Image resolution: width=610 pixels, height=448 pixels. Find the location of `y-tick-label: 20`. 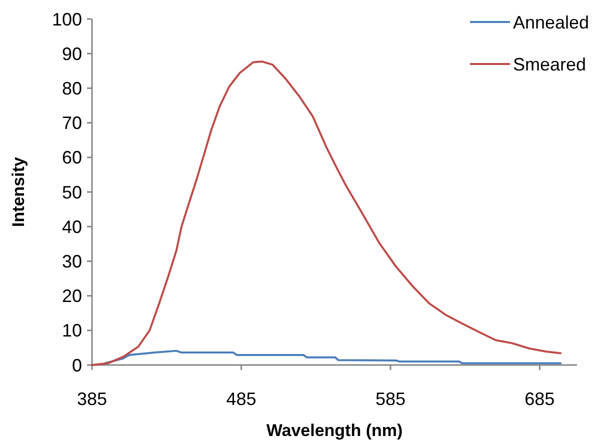

y-tick-label: 20 is located at coordinates (72, 296).